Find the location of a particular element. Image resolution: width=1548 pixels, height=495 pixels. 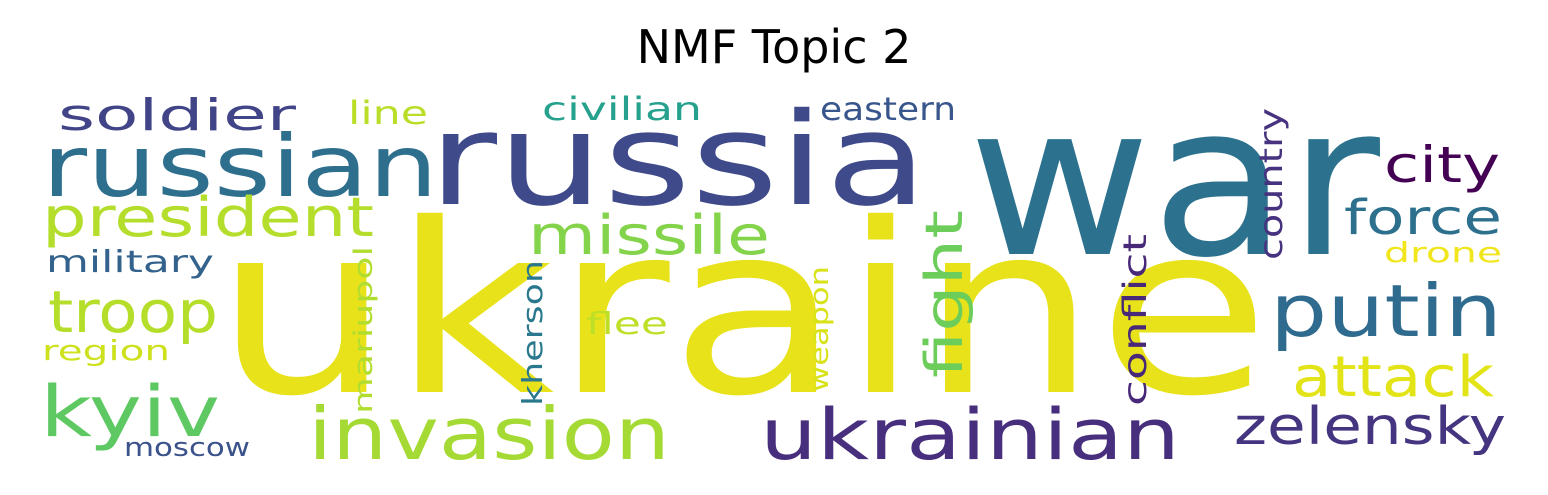

word-putin: putin is located at coordinates (1386, 311).